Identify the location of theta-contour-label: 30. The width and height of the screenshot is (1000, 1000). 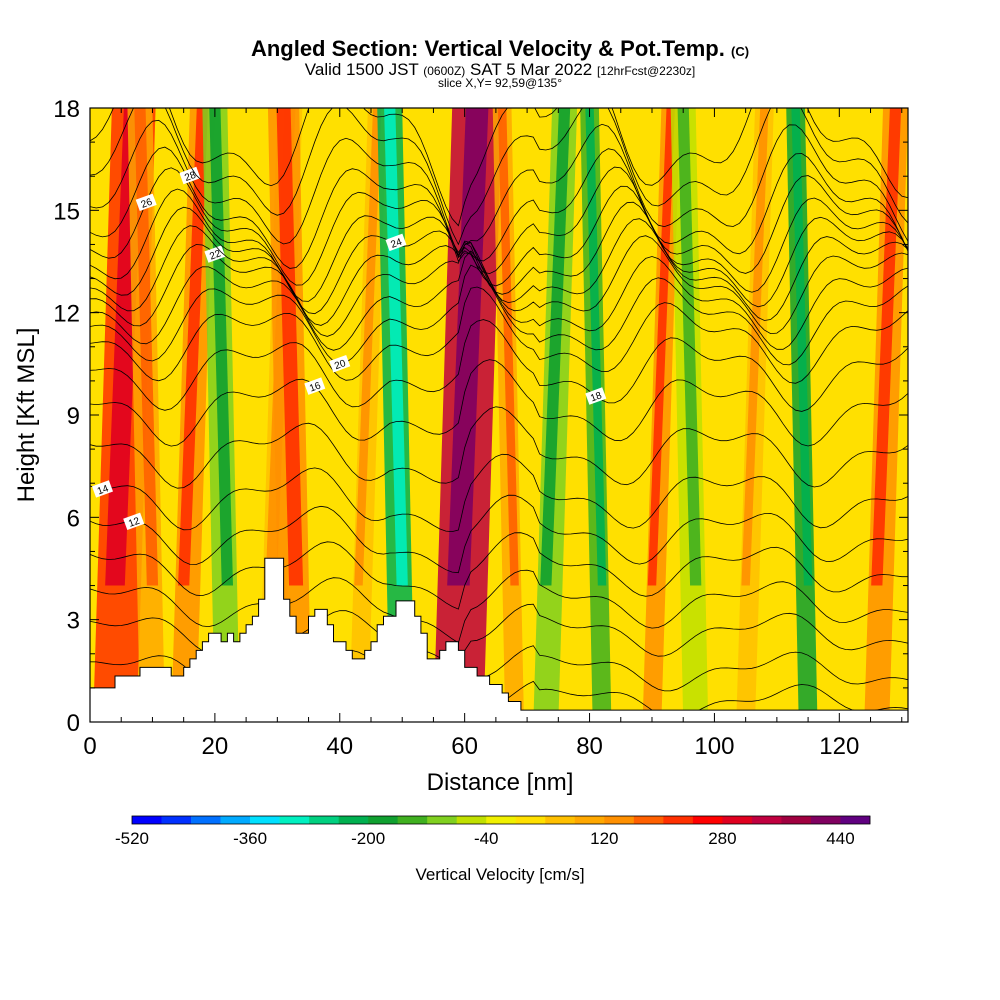
(327, 73).